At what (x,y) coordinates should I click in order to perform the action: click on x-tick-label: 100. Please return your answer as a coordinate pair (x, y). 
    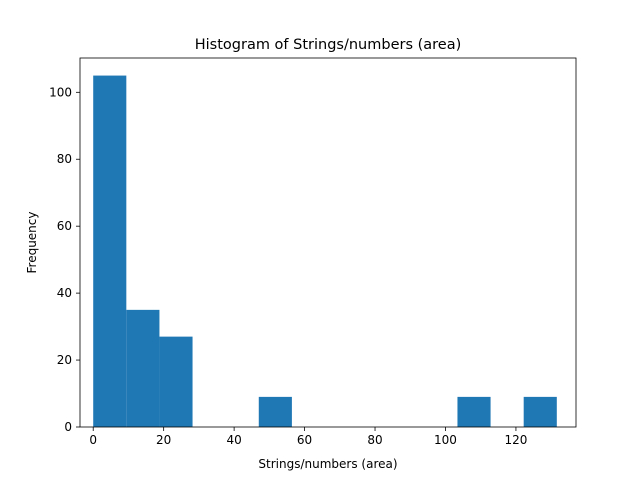
    Looking at the image, I should click on (445, 440).